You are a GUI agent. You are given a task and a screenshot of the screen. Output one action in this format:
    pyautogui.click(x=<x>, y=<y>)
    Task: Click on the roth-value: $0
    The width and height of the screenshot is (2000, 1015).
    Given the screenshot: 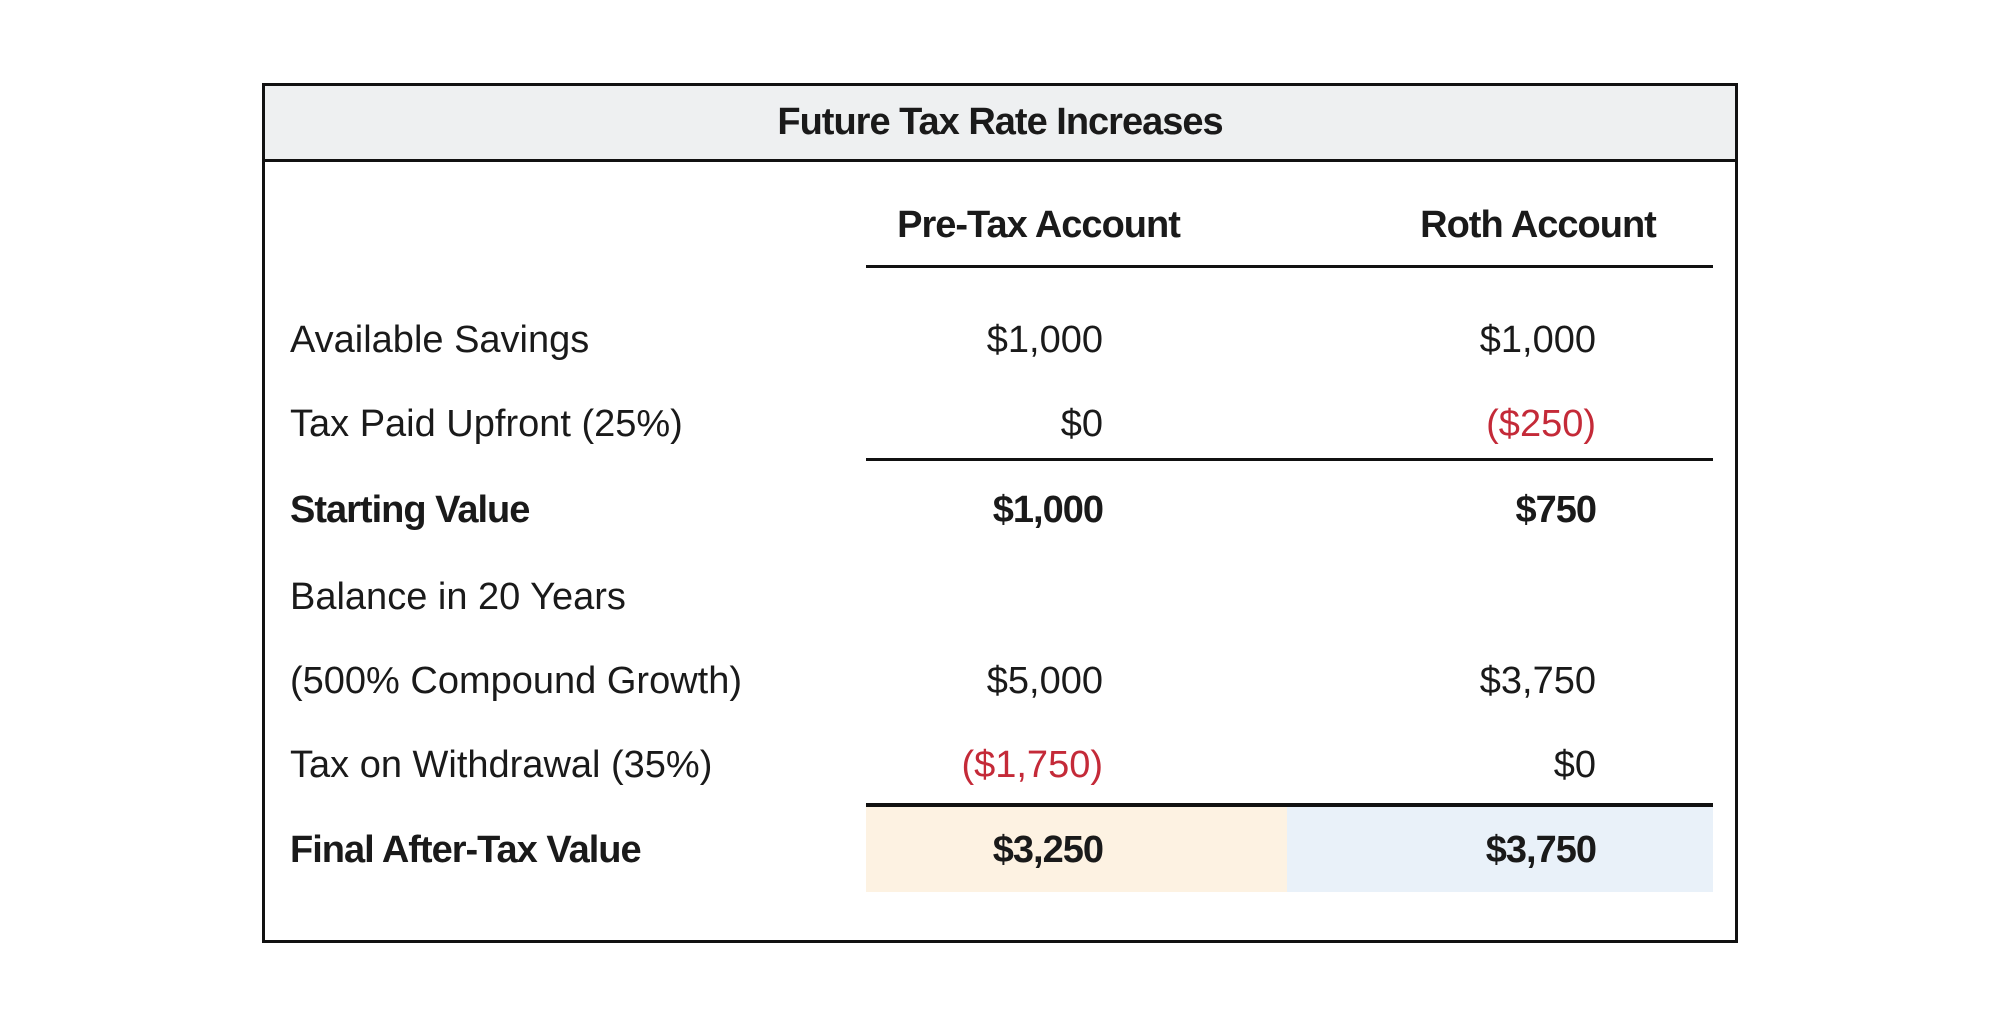 What is the action you would take?
    pyautogui.click(x=1574, y=765)
    